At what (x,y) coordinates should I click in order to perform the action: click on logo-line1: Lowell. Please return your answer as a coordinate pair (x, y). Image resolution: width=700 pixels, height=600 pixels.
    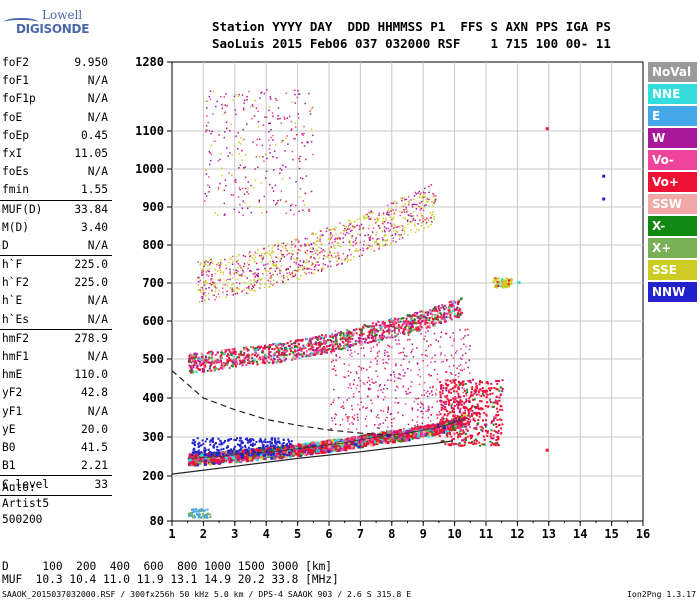
    Looking at the image, I should click on (62, 15).